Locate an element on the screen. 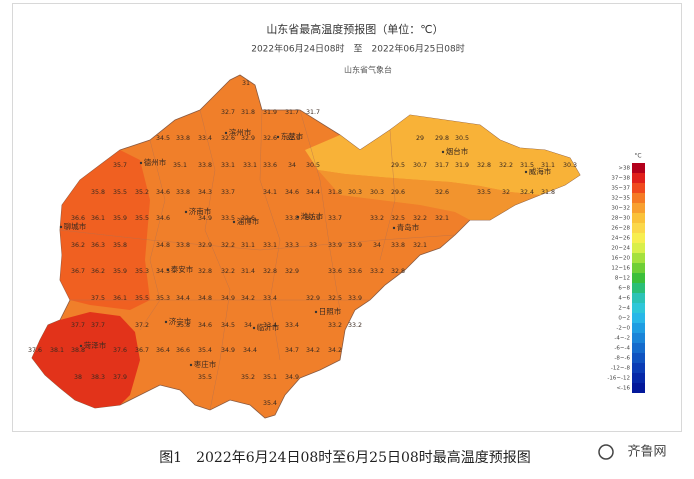  city-label: 东营市 is located at coordinates (292, 136).